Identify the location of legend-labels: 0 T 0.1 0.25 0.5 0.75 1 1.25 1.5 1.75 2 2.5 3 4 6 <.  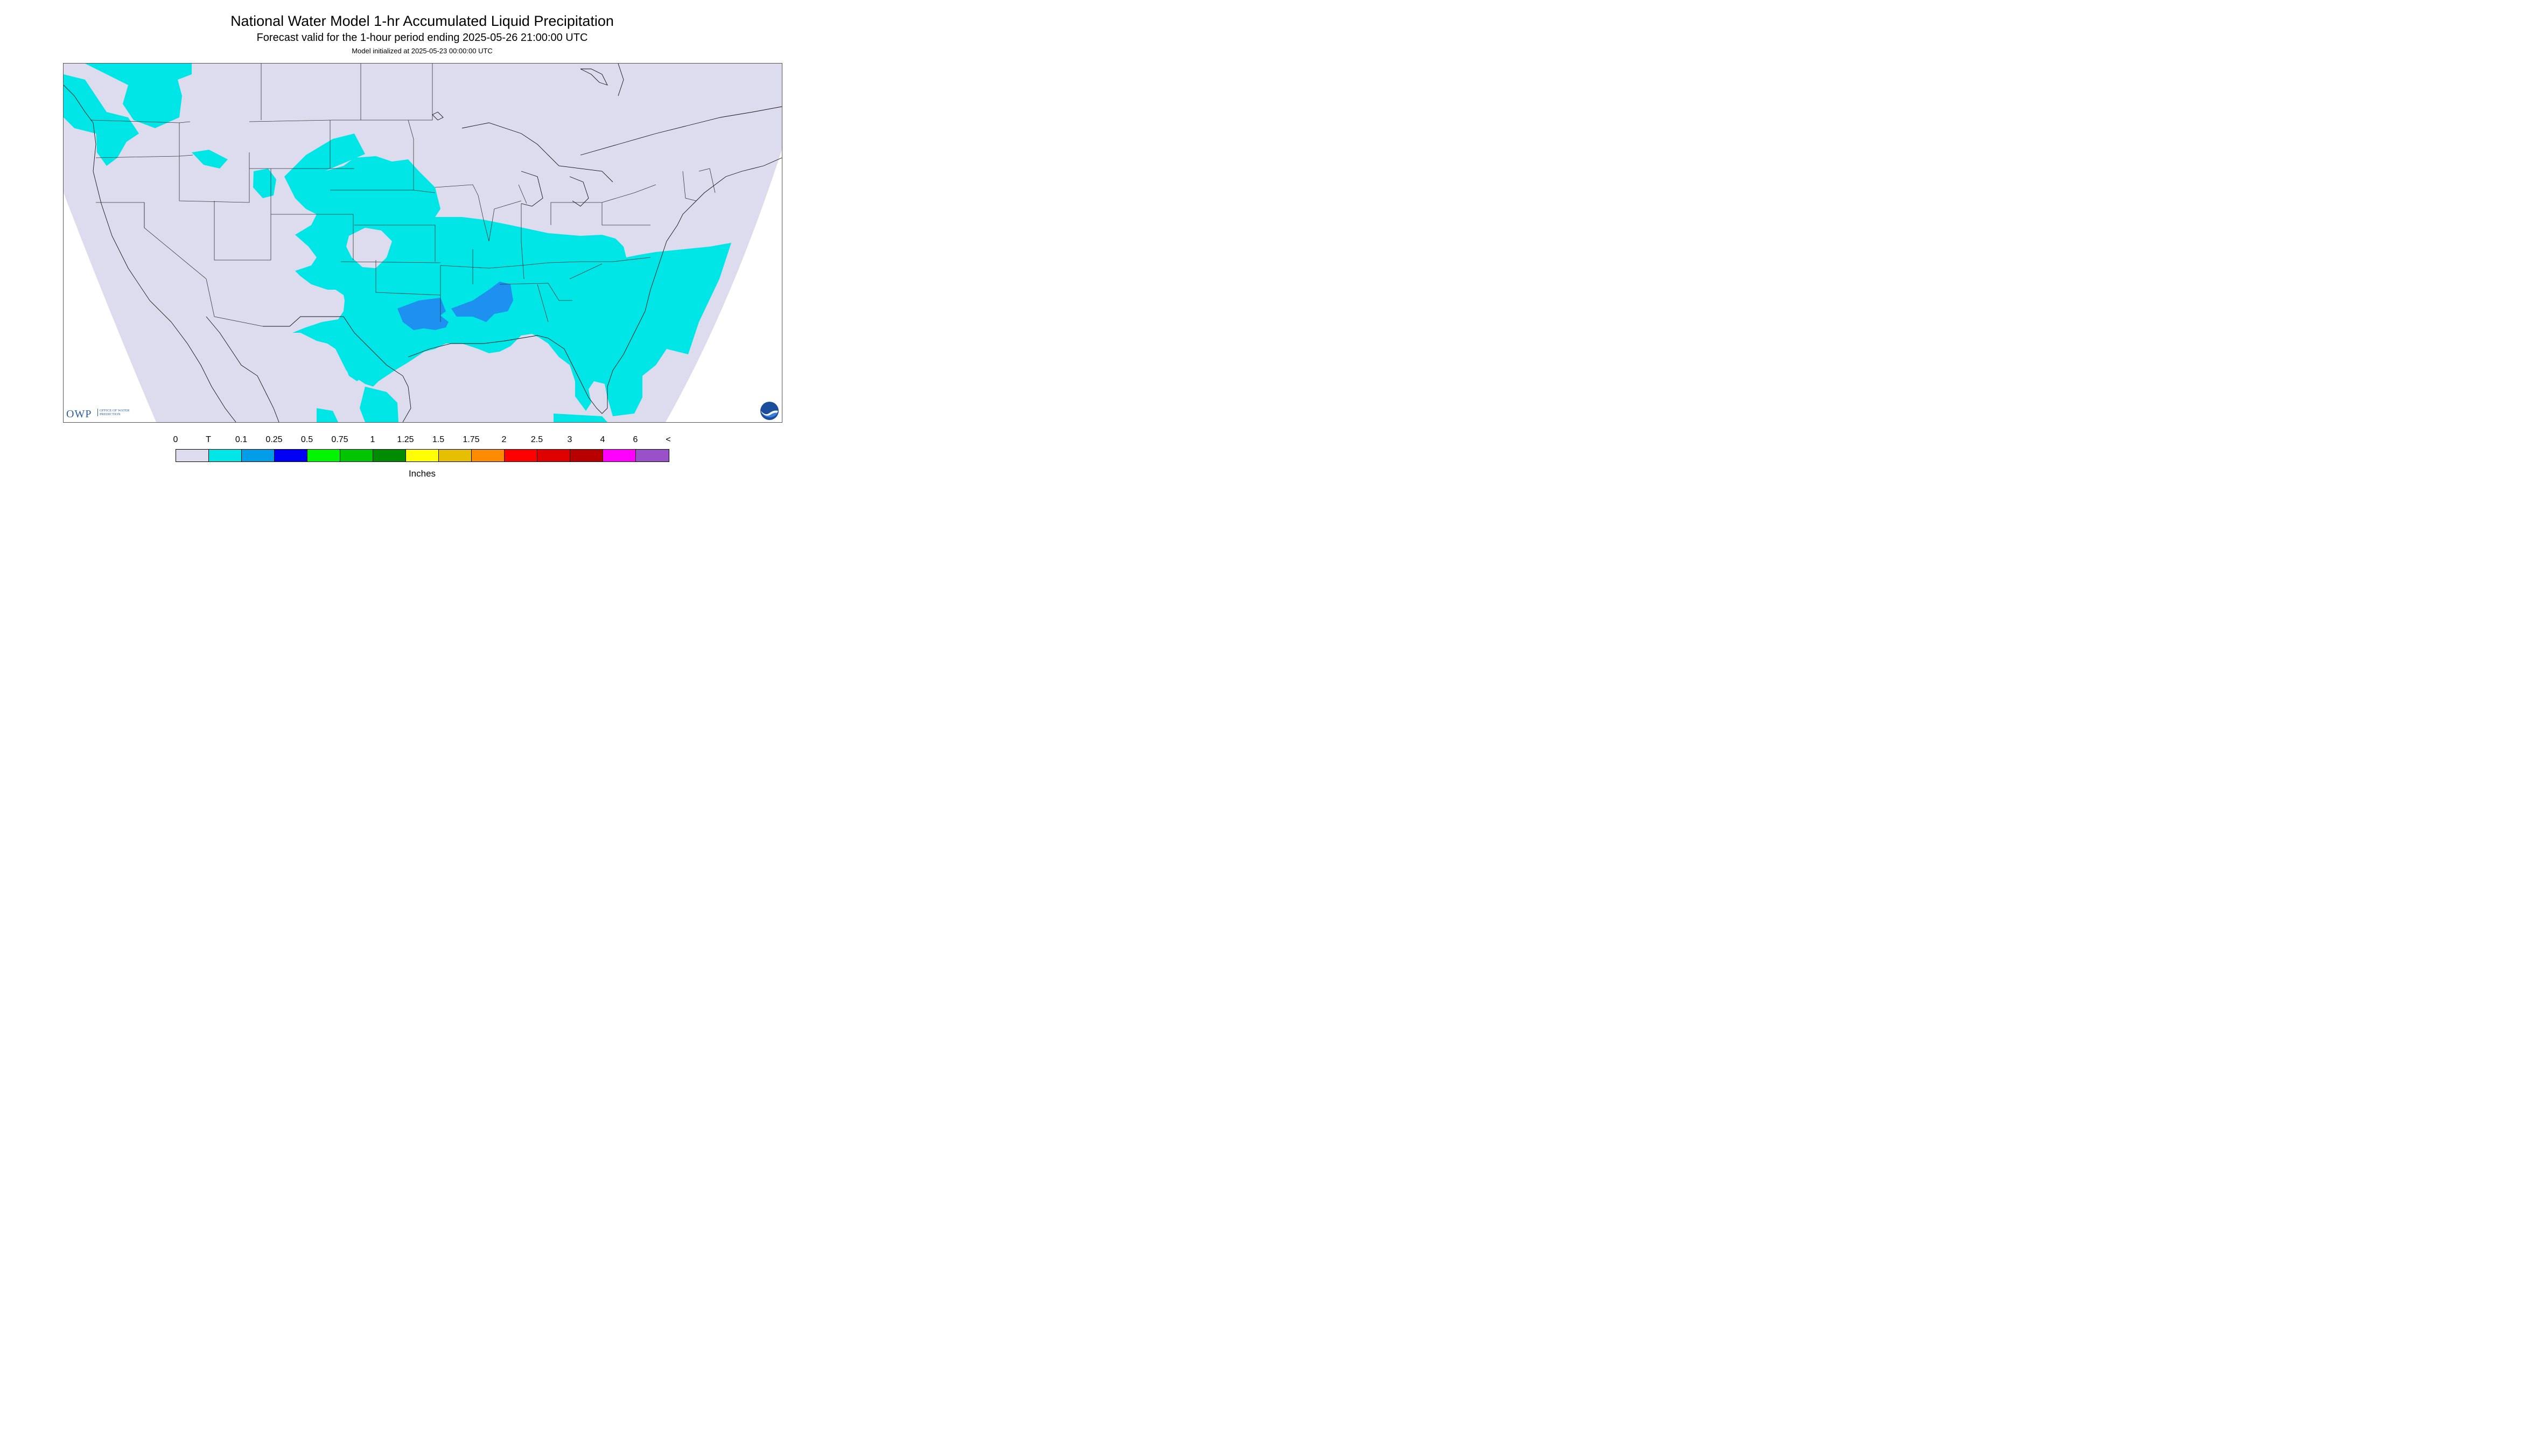
(423, 440).